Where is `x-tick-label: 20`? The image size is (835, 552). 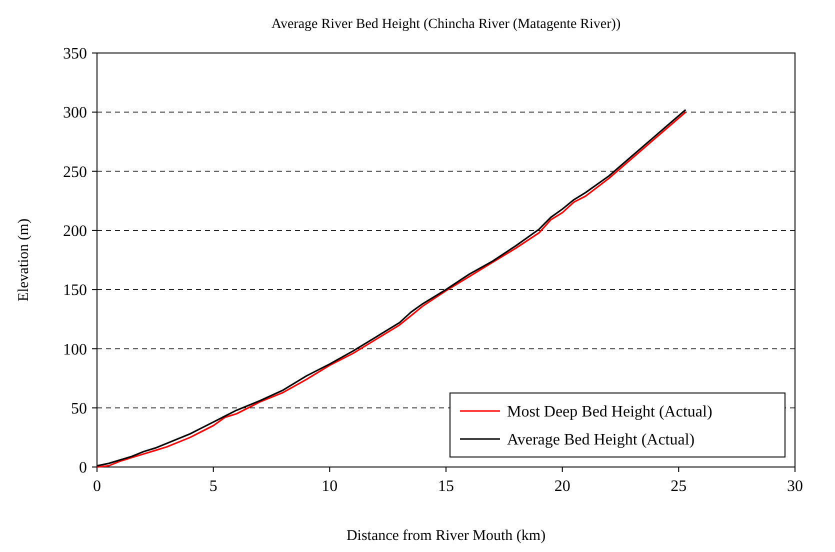
x-tick-label: 20 is located at coordinates (562, 486).